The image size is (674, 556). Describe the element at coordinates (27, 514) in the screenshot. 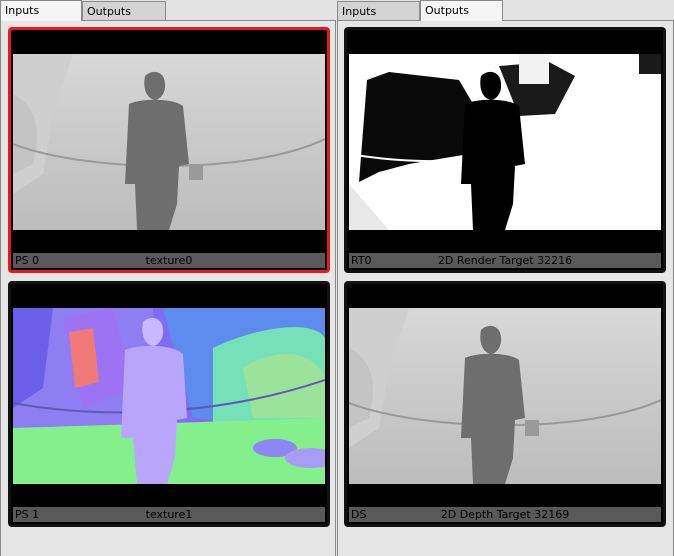

I see `slot-label: PS 1` at that location.